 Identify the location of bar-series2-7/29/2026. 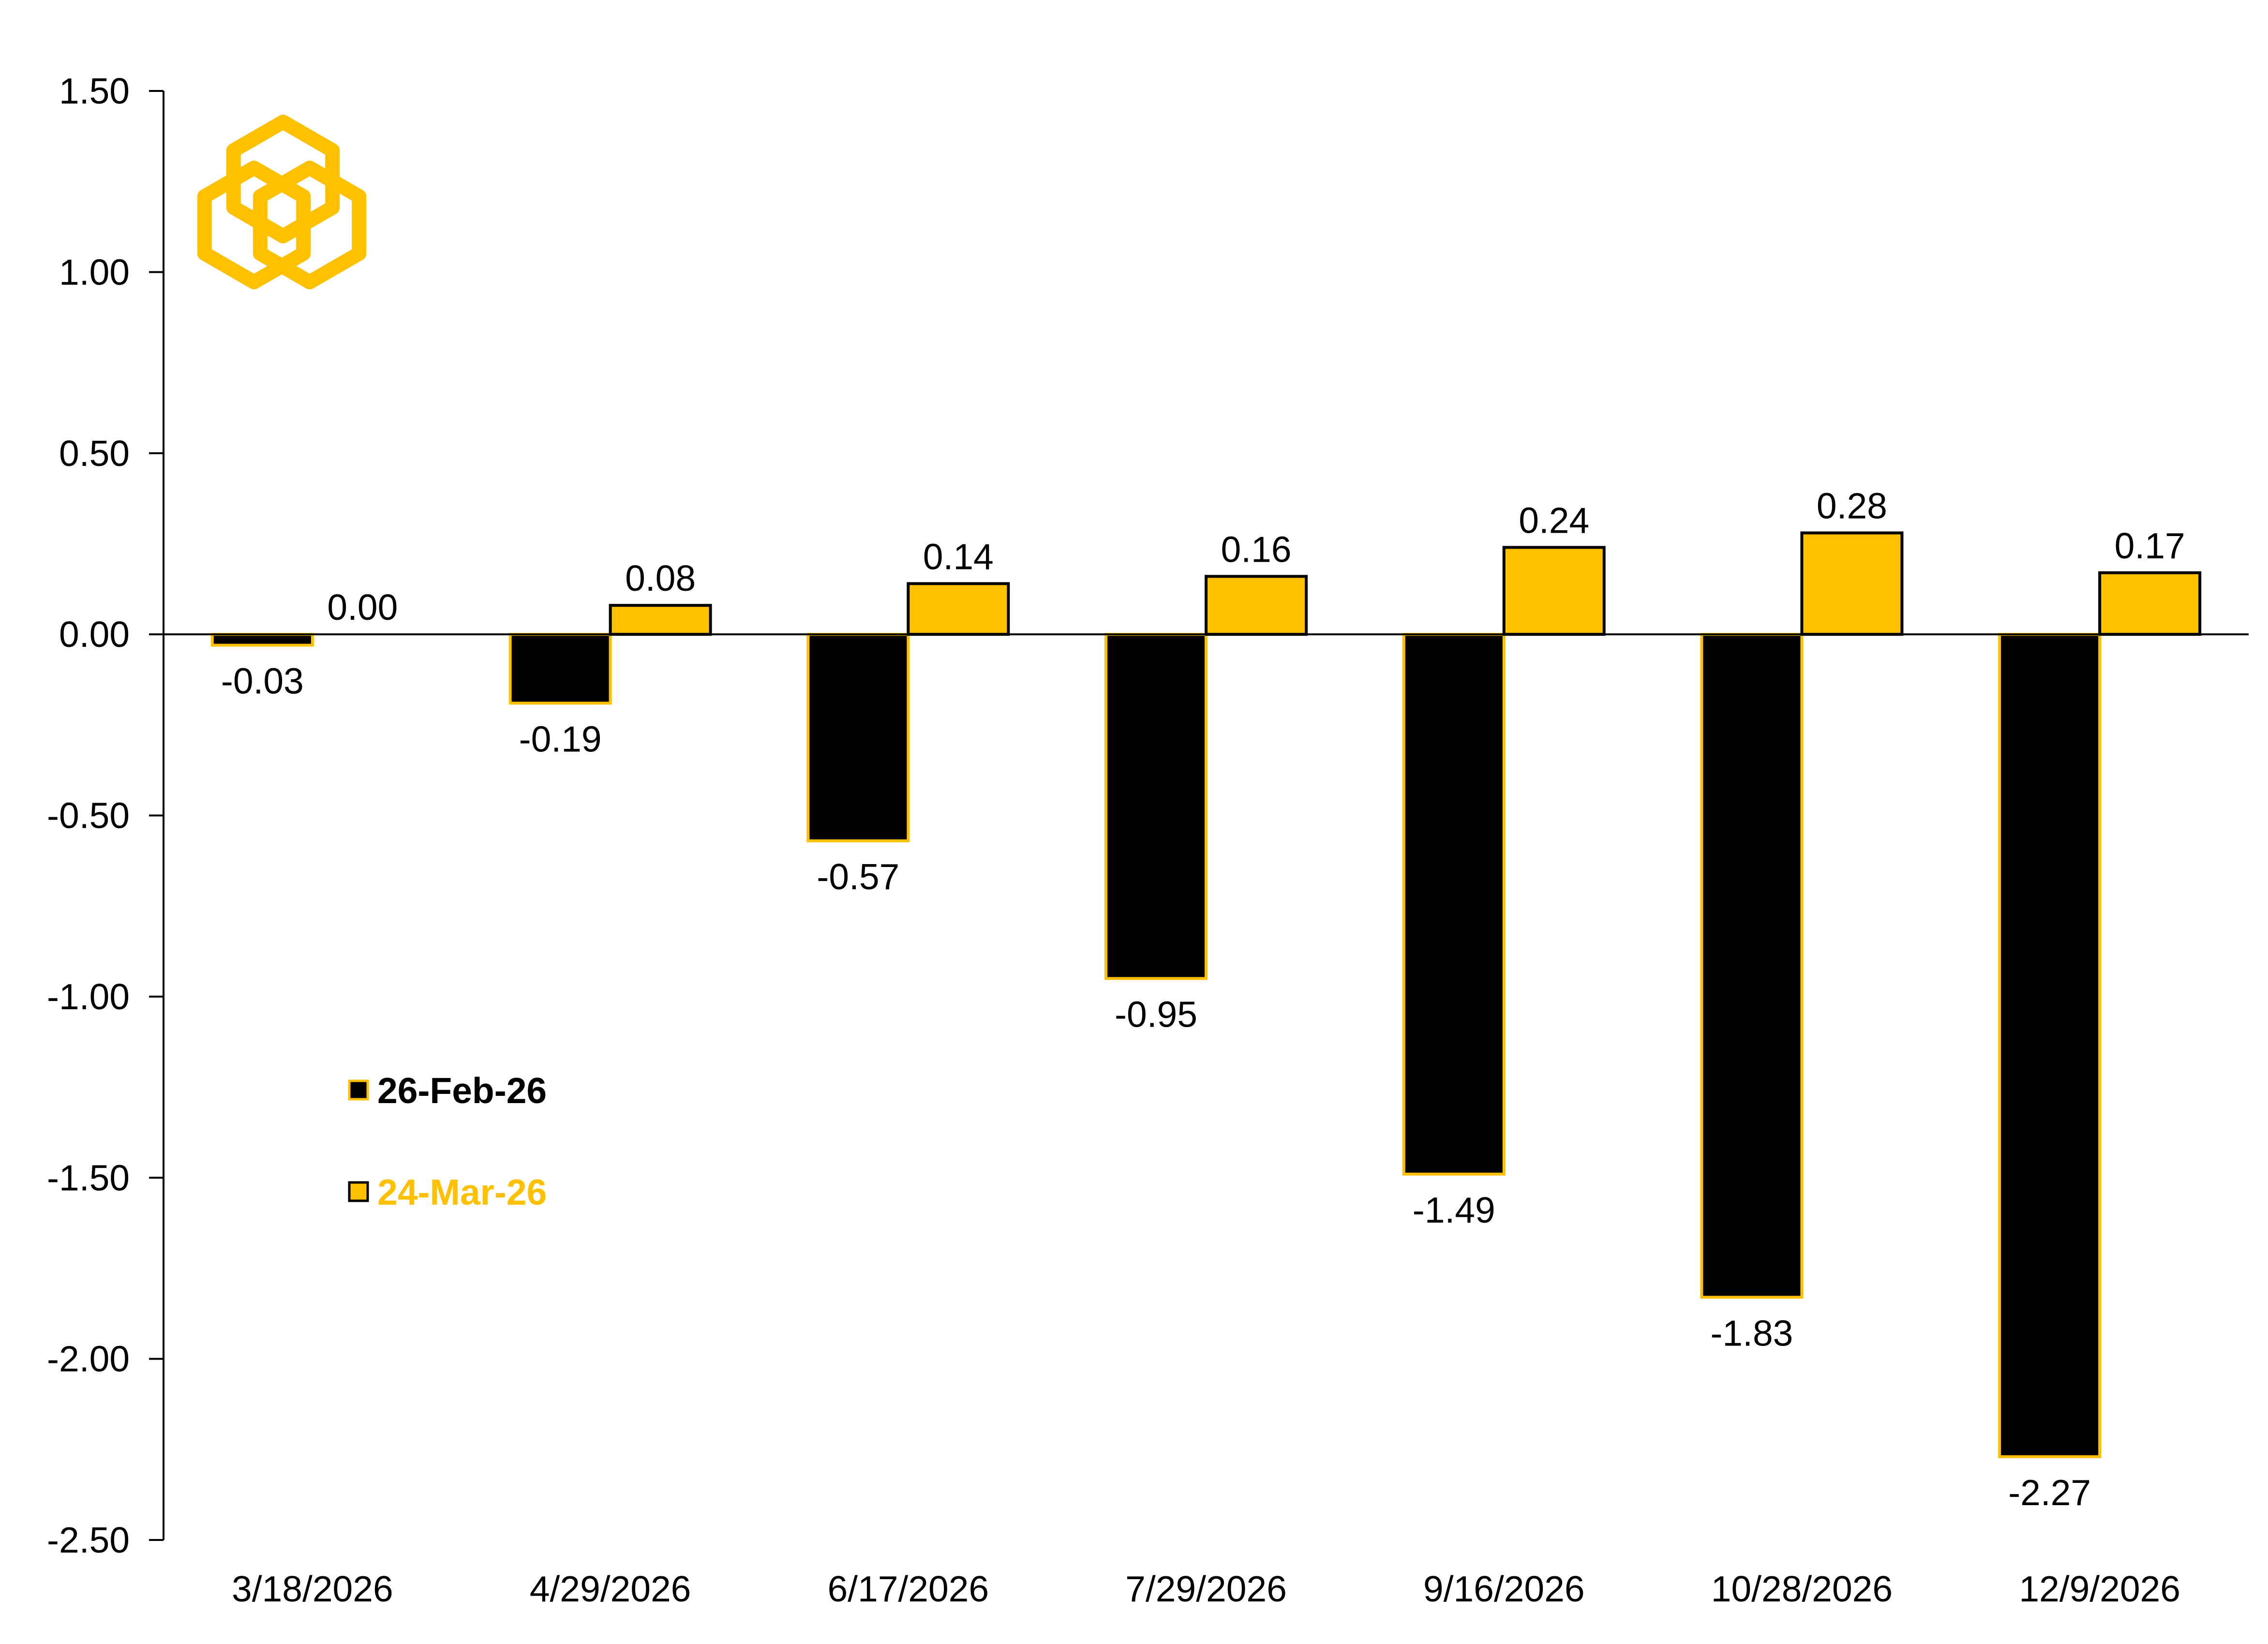
(1256, 605).